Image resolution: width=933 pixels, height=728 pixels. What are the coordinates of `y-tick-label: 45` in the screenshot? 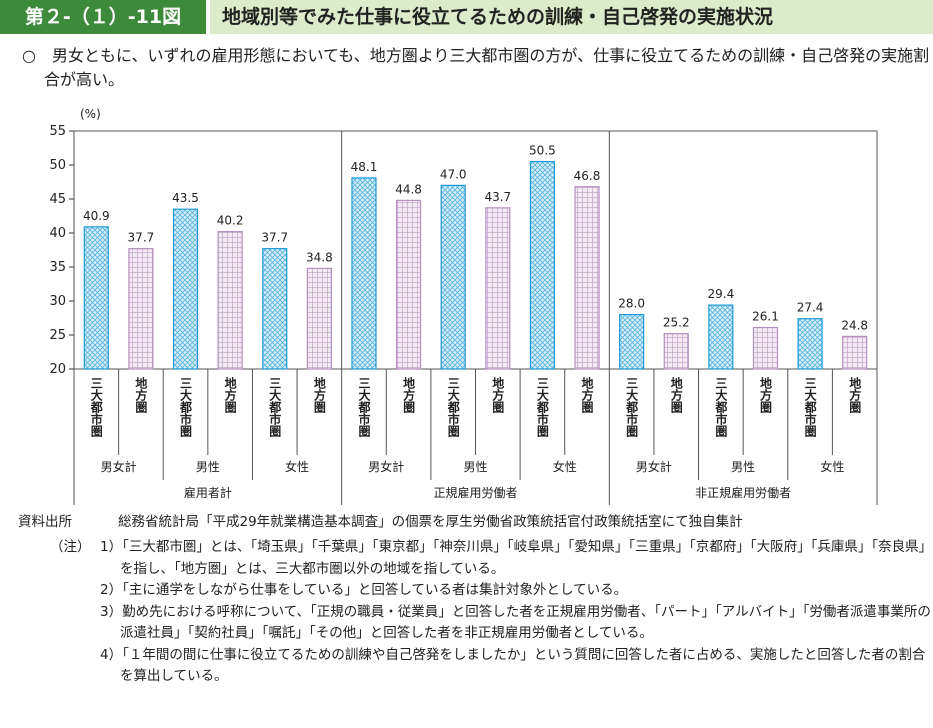 It's located at (57, 199).